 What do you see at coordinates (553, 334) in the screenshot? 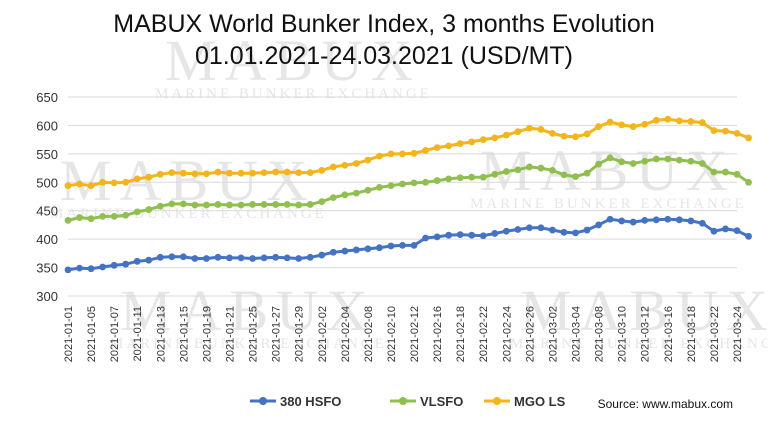
I see `x-tick-label: 2021-03-02` at bounding box center [553, 334].